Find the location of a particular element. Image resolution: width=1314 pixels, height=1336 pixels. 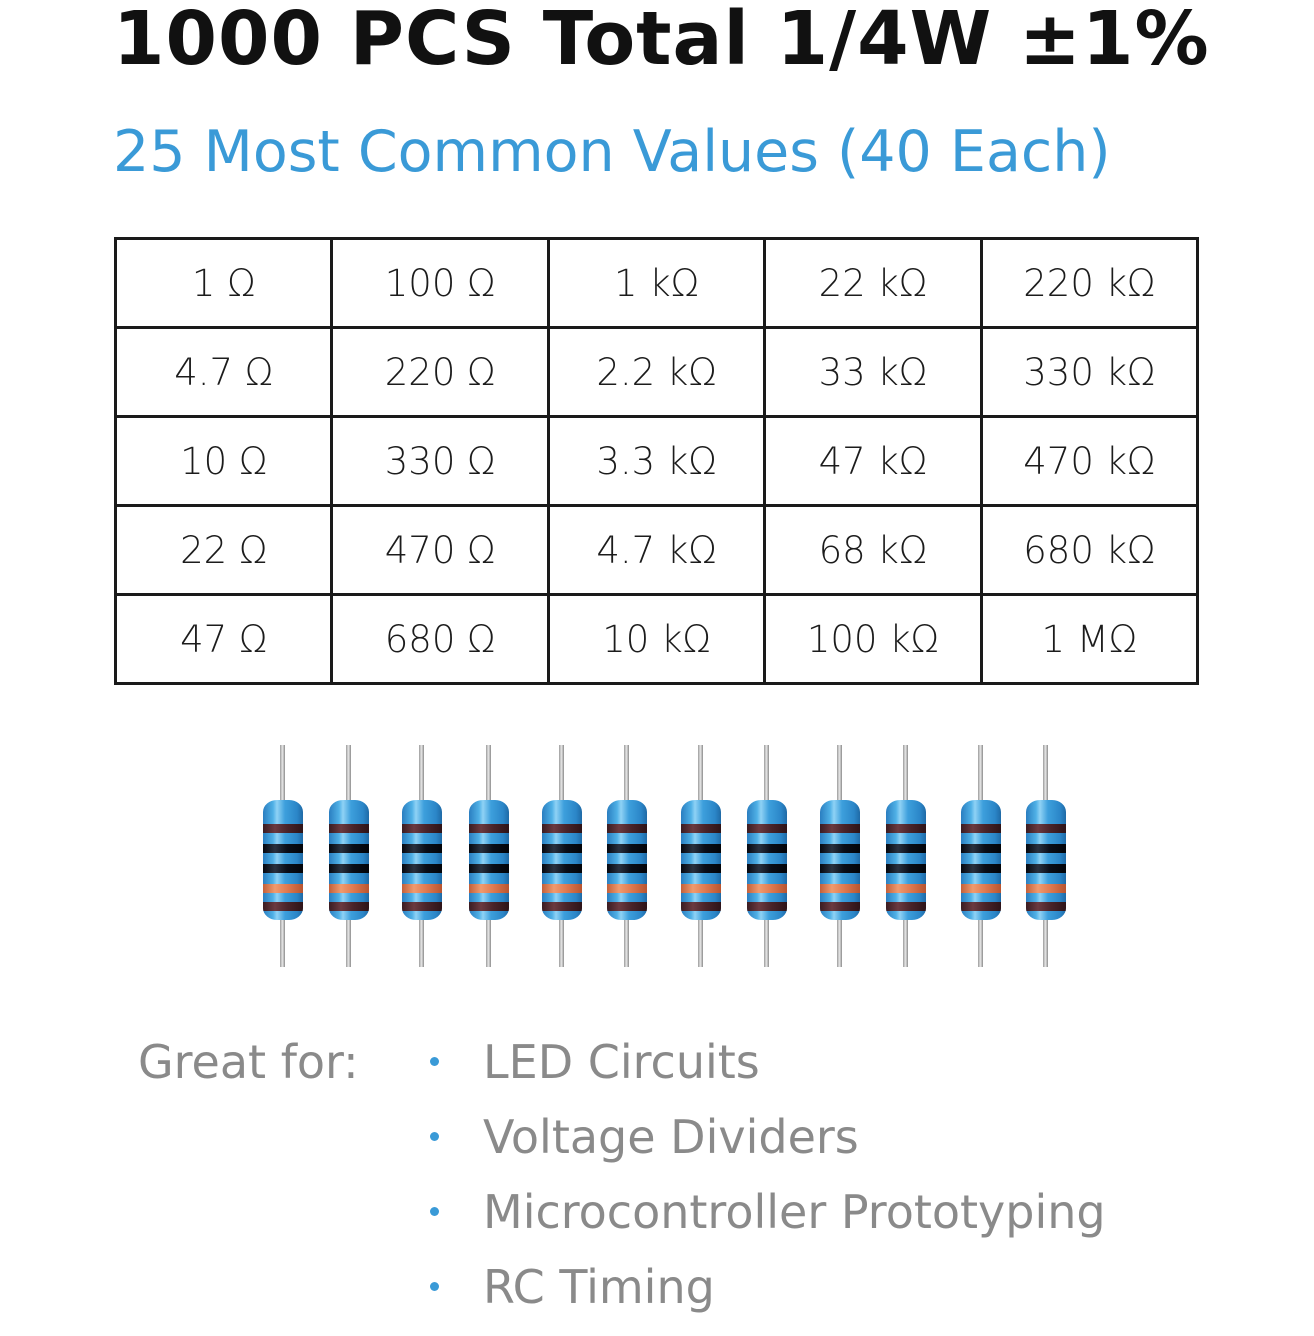

list-item-label: RC Timing is located at coordinates (599, 1287).